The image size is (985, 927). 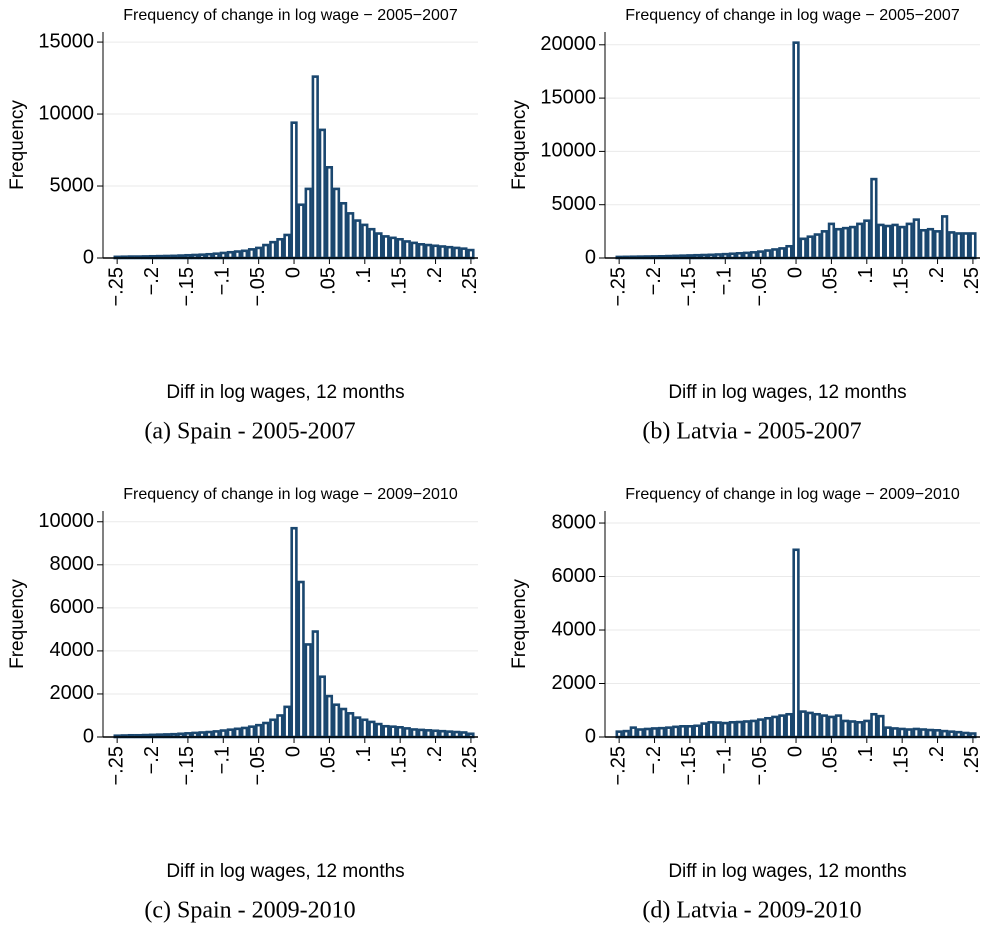 I want to click on y-tick-label: 5000, so click(x=72, y=185).